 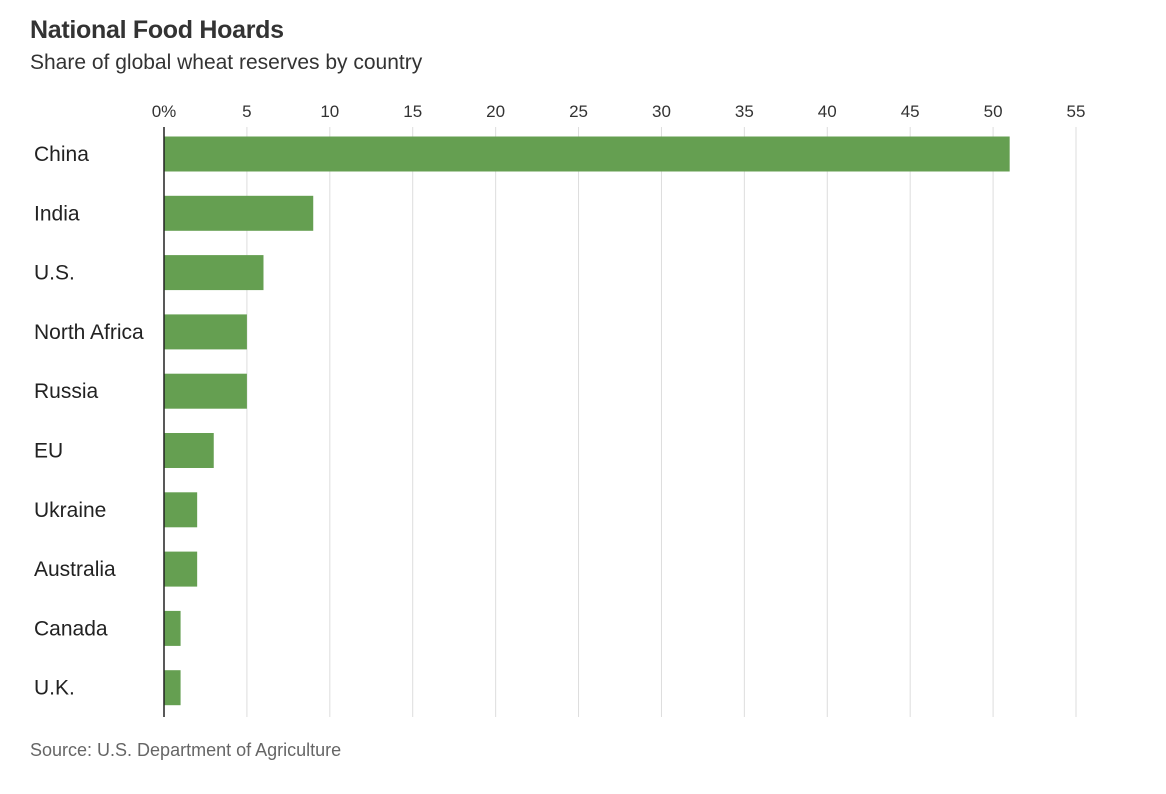 What do you see at coordinates (172, 628) in the screenshot?
I see `bar-canada` at bounding box center [172, 628].